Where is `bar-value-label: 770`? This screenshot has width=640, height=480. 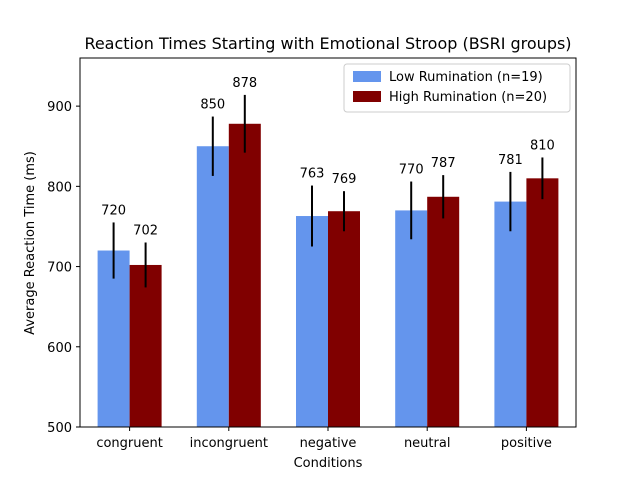 bar-value-label: 770 is located at coordinates (411, 170).